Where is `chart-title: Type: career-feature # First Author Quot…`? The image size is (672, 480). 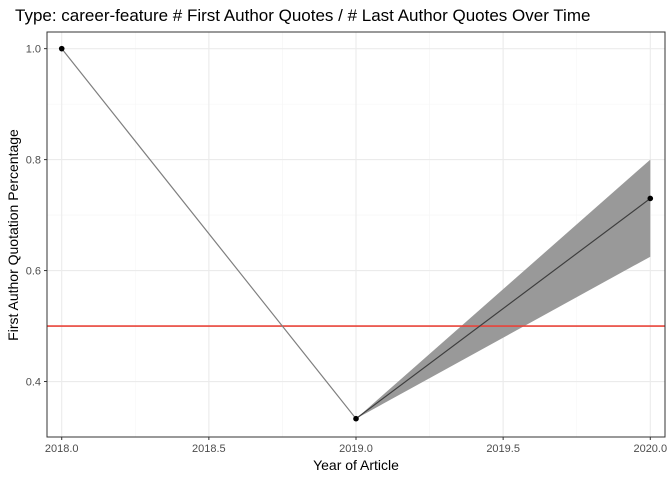
chart-title: Type: career-feature # First Author Quot… is located at coordinates (302, 15).